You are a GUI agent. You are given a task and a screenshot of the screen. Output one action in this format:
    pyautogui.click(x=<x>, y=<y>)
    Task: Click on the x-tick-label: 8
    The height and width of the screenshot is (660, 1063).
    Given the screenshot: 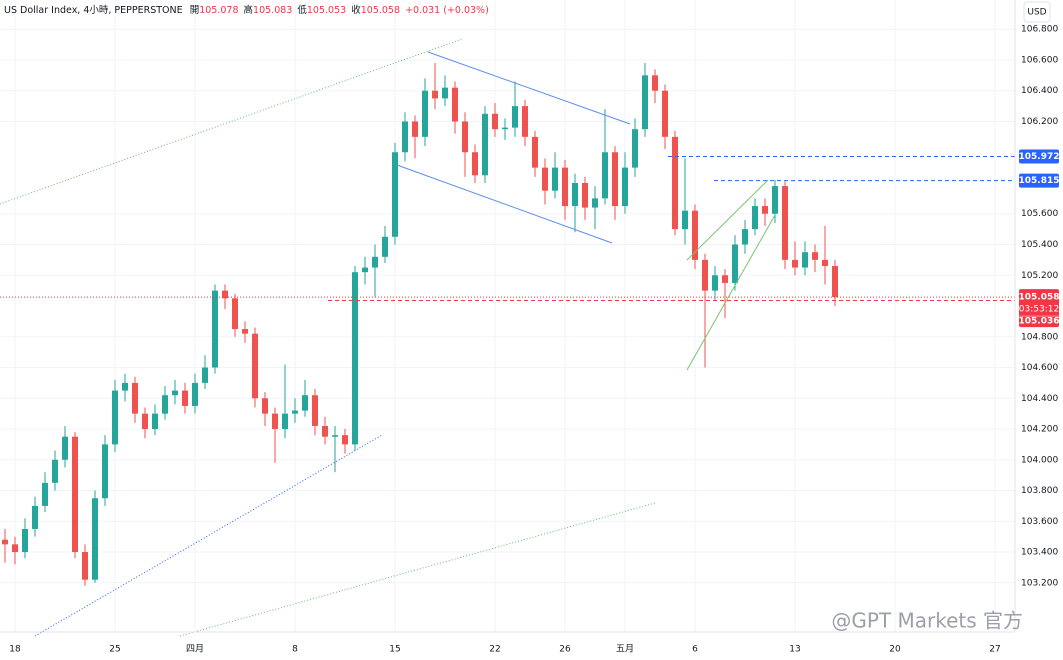 What is the action you would take?
    pyautogui.click(x=295, y=650)
    